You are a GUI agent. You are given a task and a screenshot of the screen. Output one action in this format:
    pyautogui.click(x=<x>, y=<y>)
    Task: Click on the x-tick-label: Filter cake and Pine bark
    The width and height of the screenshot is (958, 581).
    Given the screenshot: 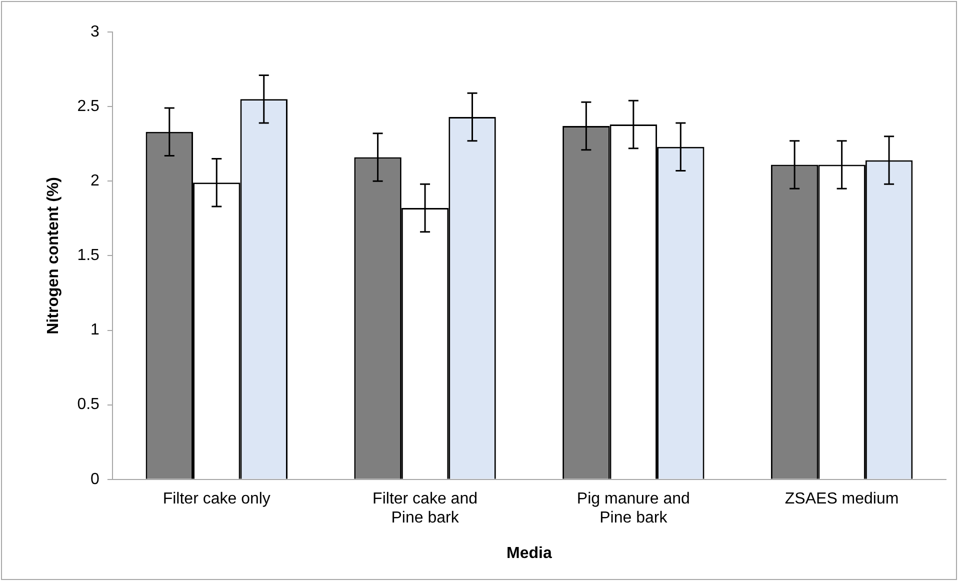 What is the action you would take?
    pyautogui.click(x=425, y=508)
    